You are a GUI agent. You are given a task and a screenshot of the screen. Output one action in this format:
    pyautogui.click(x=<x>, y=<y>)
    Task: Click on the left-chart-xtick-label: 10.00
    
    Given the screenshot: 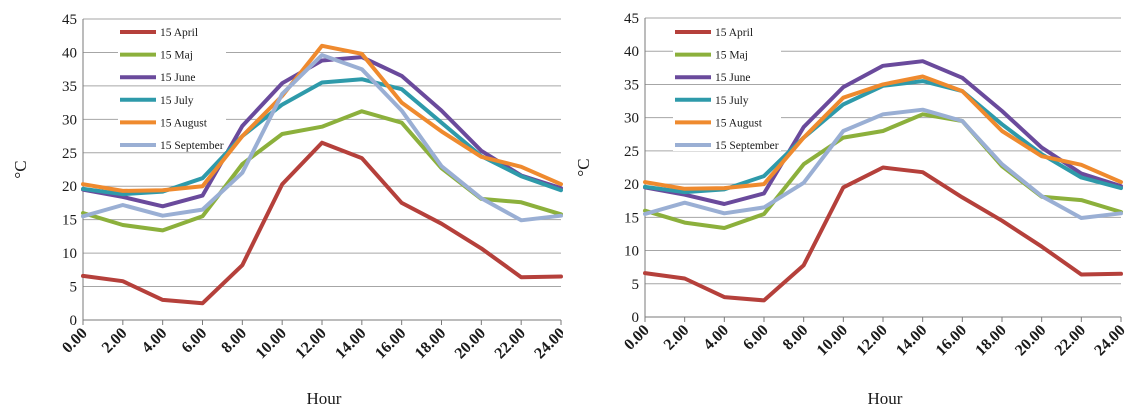 What is the action you would take?
    pyautogui.click(x=271, y=343)
    